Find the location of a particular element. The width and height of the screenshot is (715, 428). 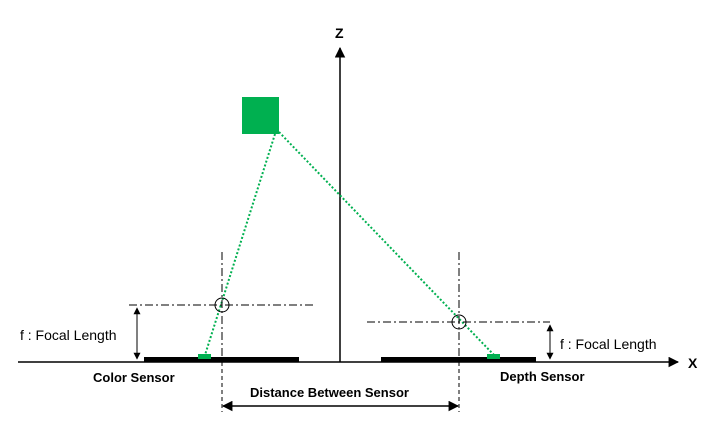

depth-lens-center-icon is located at coordinates (459, 322).